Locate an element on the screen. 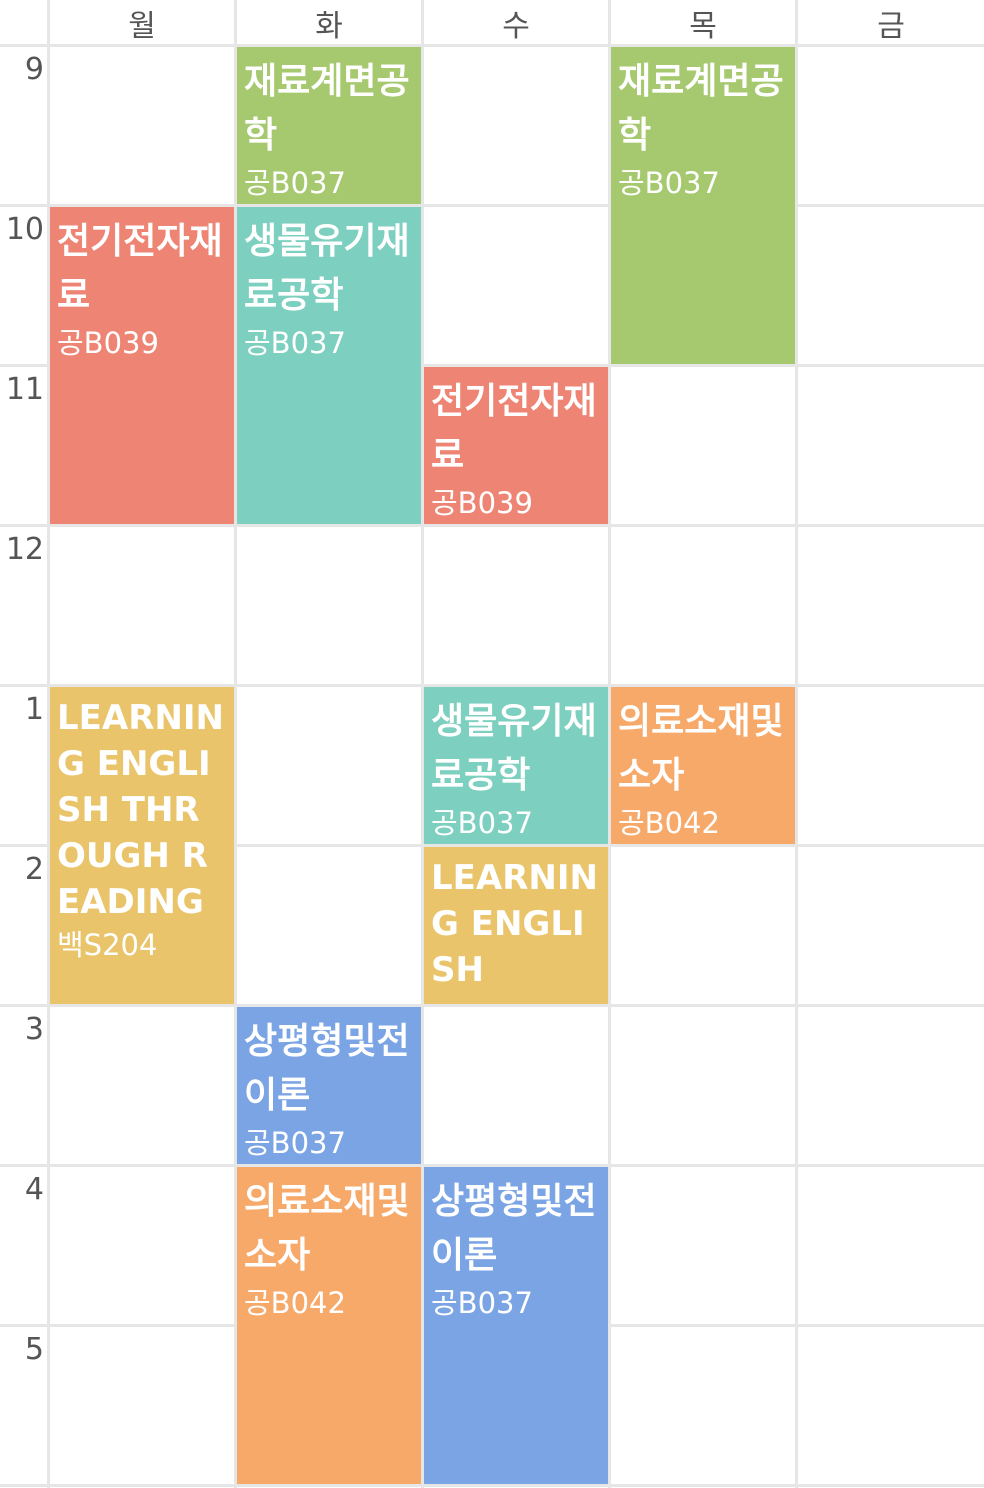 This screenshot has width=984, height=1488. course-block: LEARNING ENGLISH THROUGH READING 백S204 is located at coordinates (142, 845).